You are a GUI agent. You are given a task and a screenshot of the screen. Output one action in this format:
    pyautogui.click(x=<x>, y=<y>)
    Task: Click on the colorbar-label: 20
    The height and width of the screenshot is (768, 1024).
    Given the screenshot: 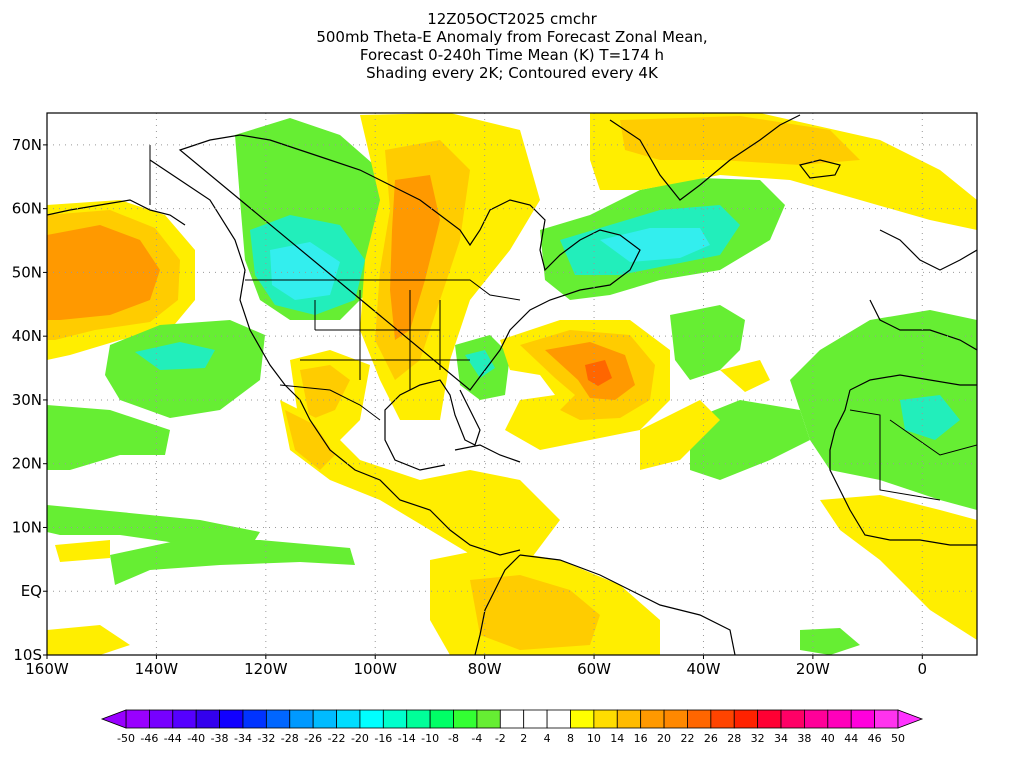 What is the action you would take?
    pyautogui.click(x=664, y=738)
    